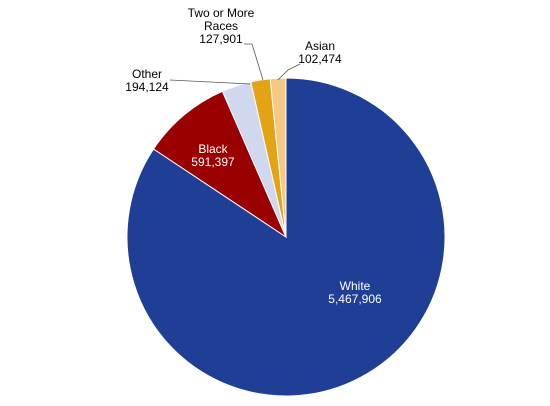 The width and height of the screenshot is (550, 406). What do you see at coordinates (289, 72) in the screenshot?
I see `leader-line-asian` at bounding box center [289, 72].